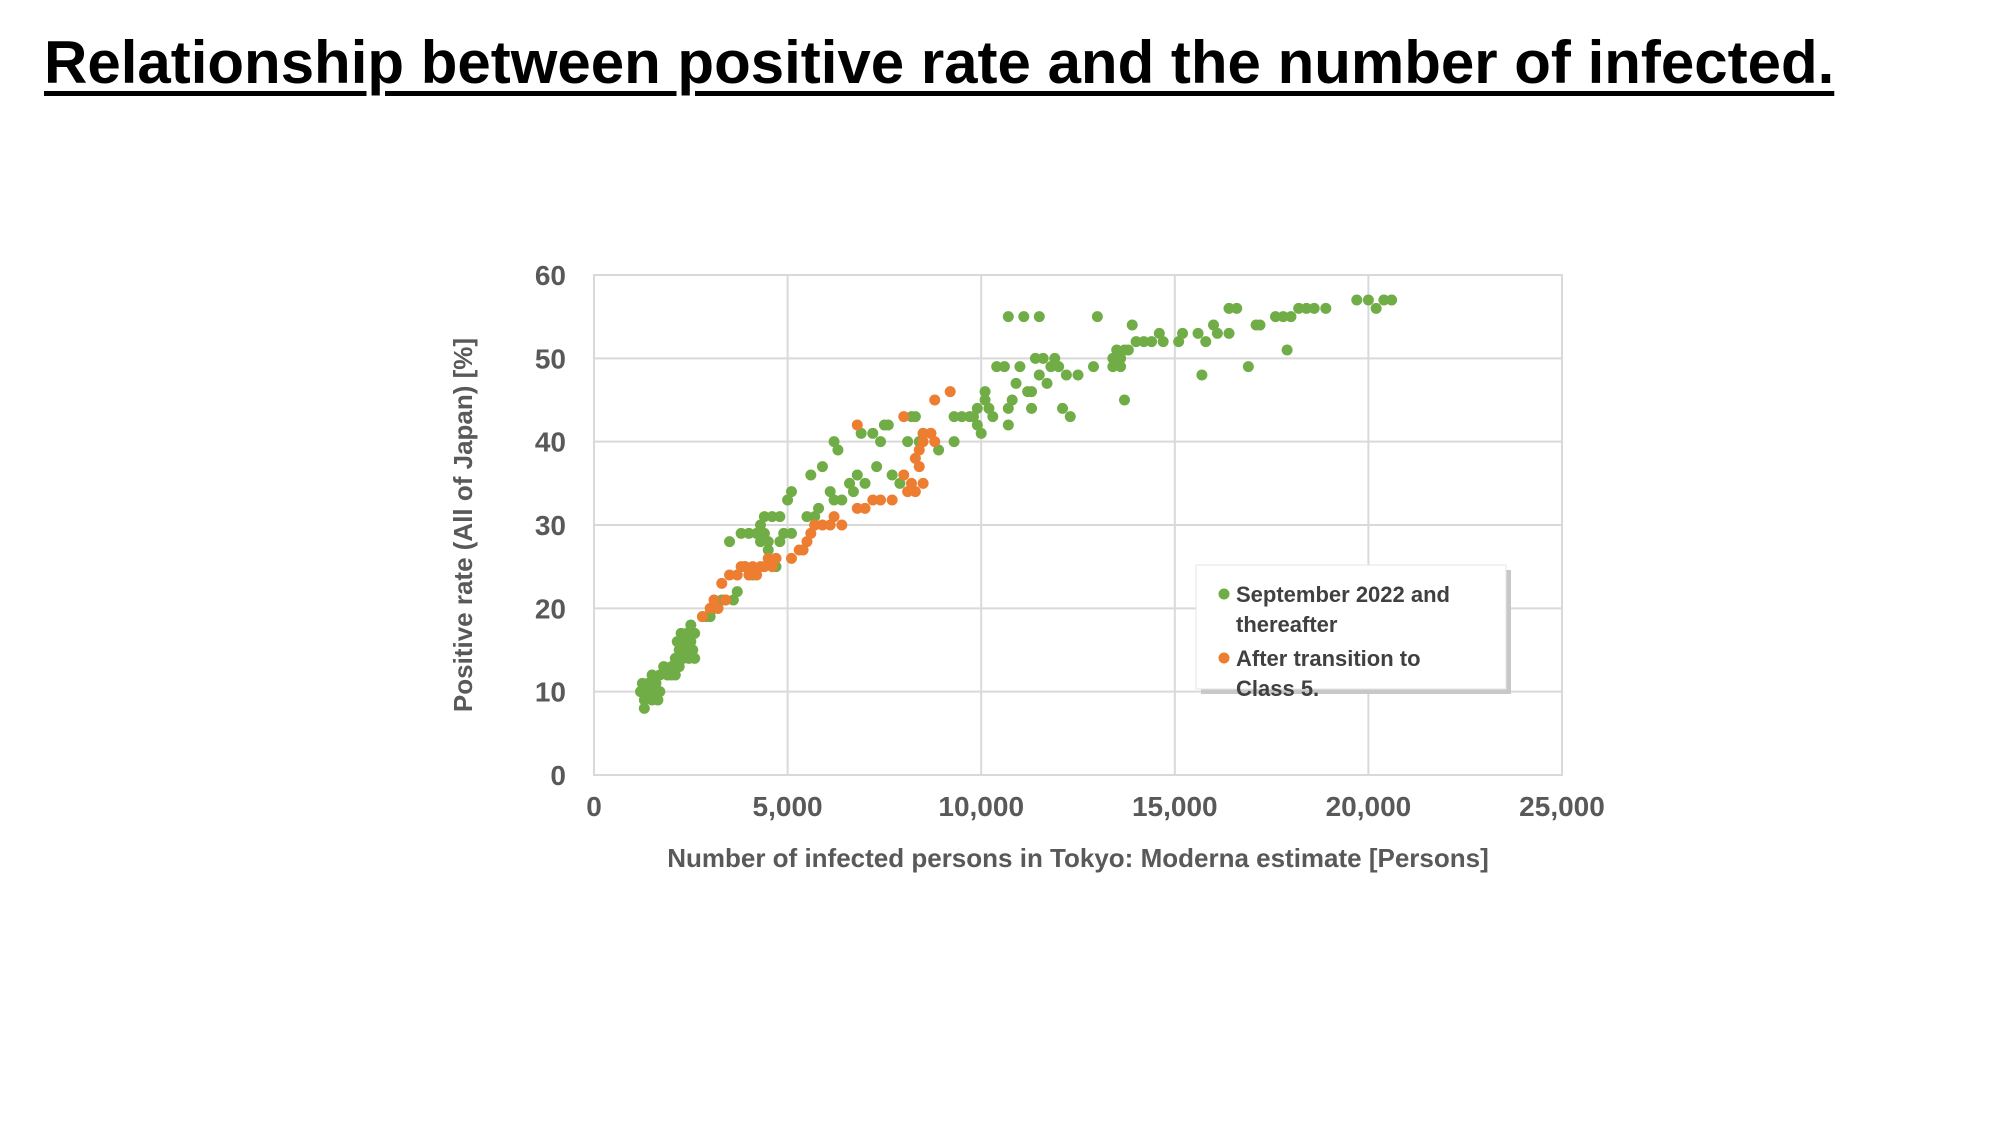  What do you see at coordinates (550, 608) in the screenshot?
I see `y-tick-label: 20` at bounding box center [550, 608].